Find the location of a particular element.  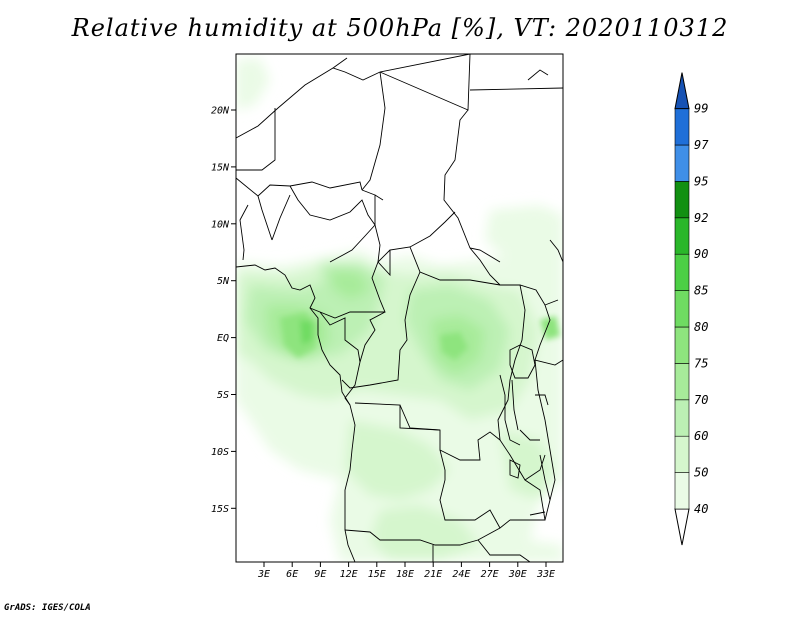

longitude-axis: 3E 6E 9E 12E 15E 18E 21E 24E 27E 30E 33E is located at coordinates (406, 571).